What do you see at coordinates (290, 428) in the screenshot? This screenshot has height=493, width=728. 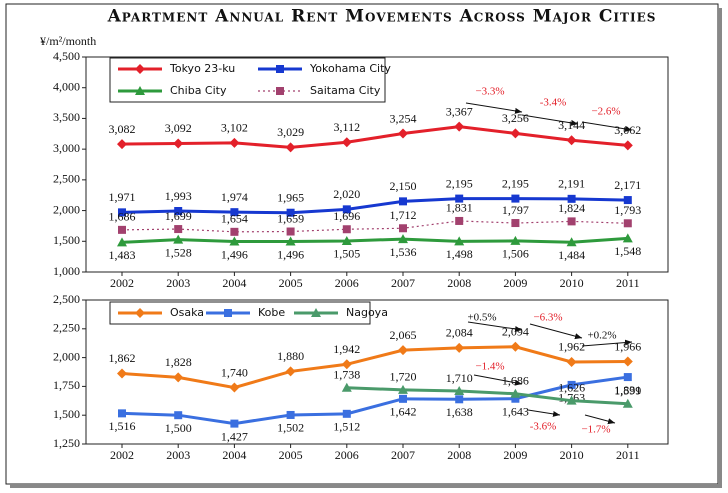 I see `data-label: 1,502` at bounding box center [290, 428].